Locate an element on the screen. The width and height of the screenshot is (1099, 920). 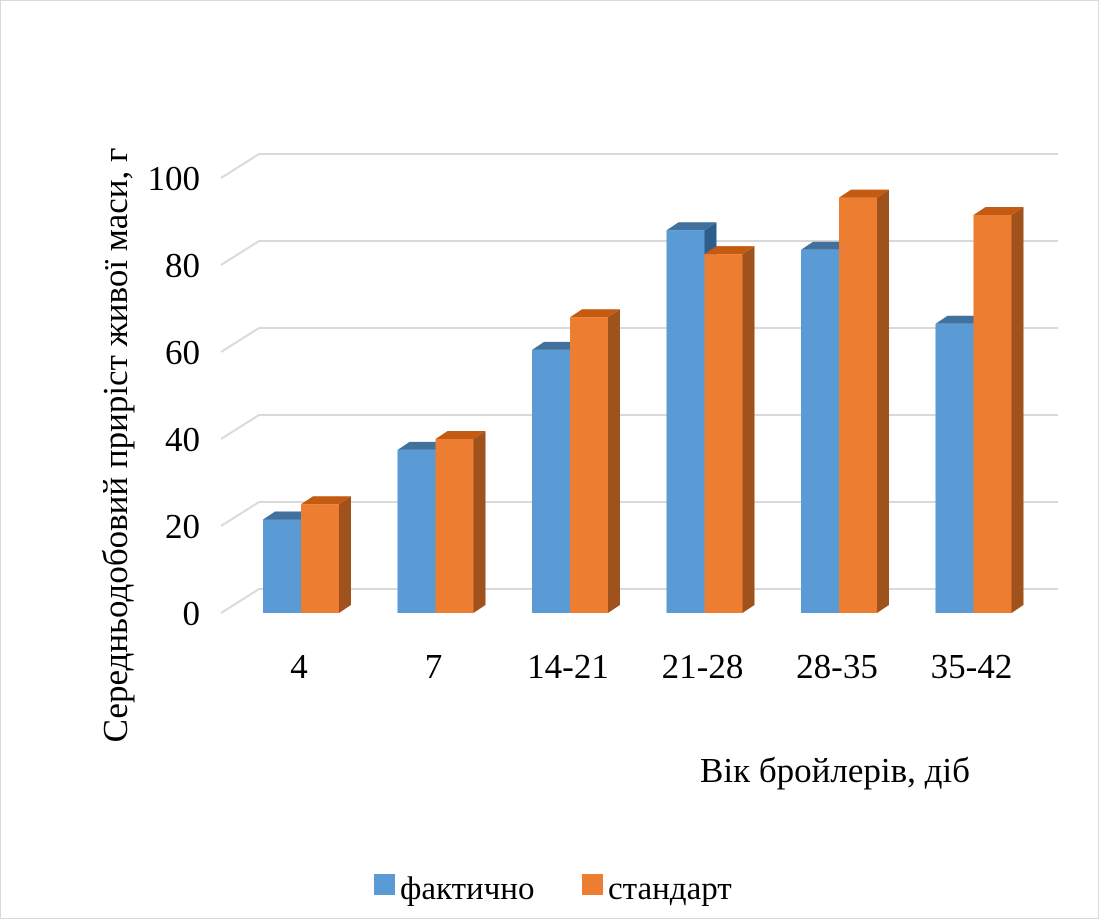
y-tick-label: 40 is located at coordinates (182, 439).